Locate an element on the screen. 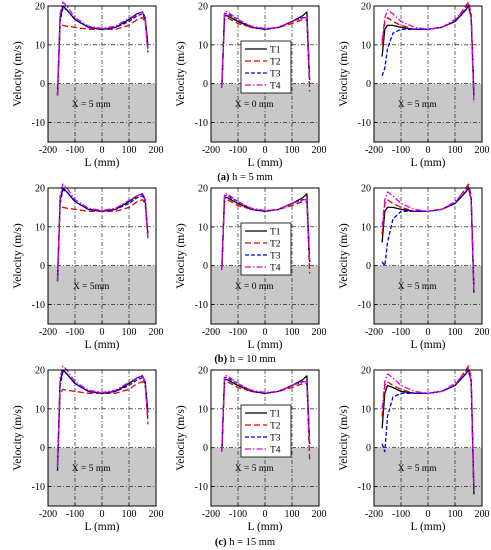 The height and width of the screenshot is (550, 491). caption-a-letter: (a) is located at coordinates (223, 177).